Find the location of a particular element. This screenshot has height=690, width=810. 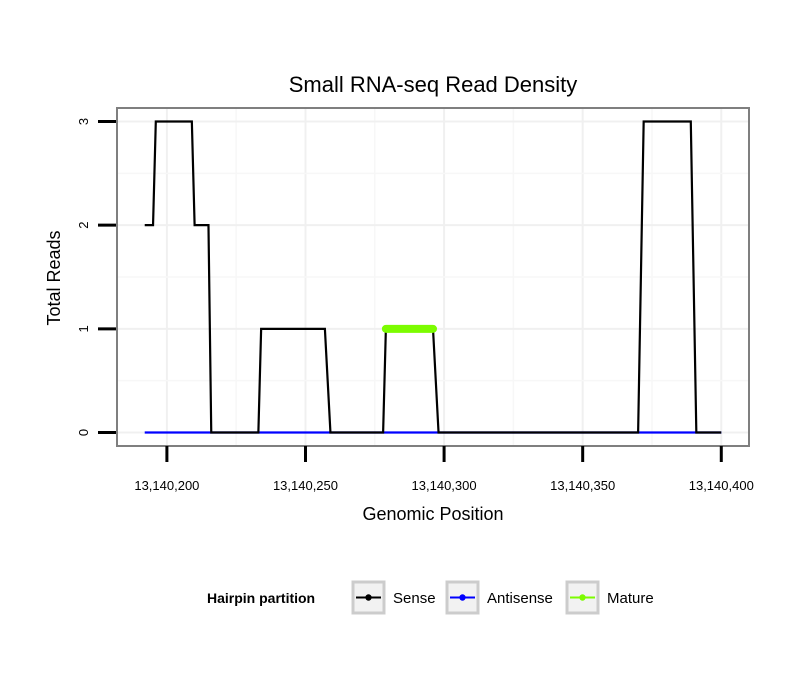

y-tick-label: 2 is located at coordinates (83, 225).